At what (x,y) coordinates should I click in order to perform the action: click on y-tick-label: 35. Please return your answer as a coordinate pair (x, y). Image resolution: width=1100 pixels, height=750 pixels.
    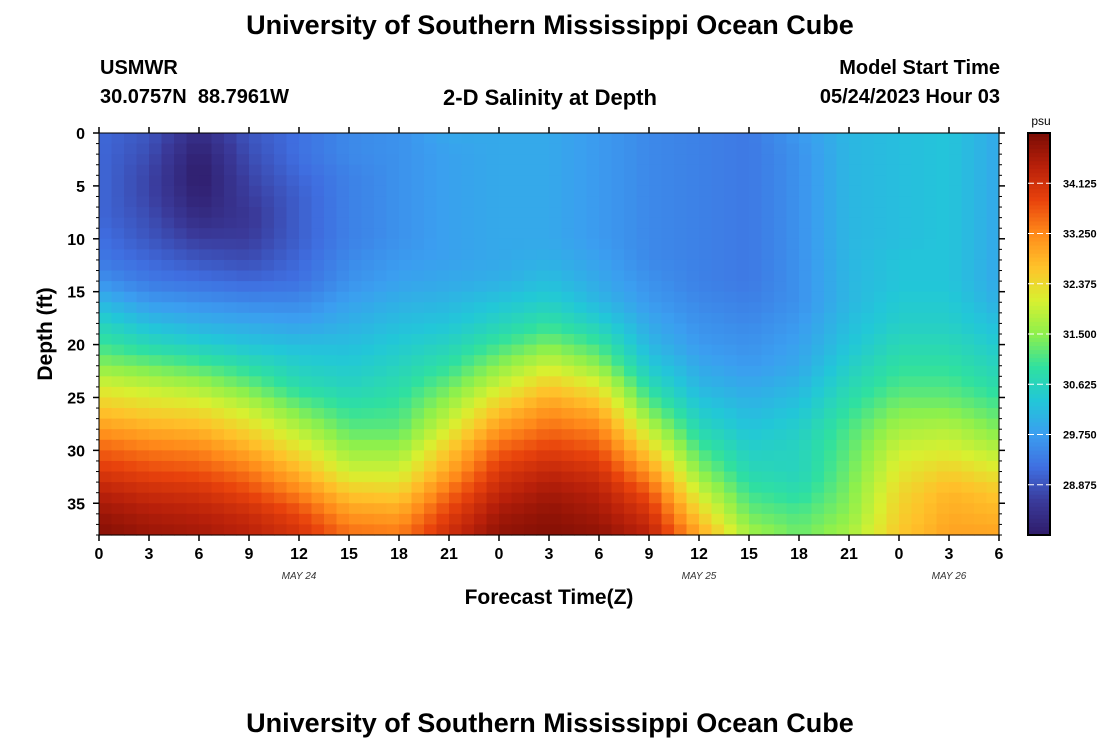
    Looking at the image, I should click on (76, 504).